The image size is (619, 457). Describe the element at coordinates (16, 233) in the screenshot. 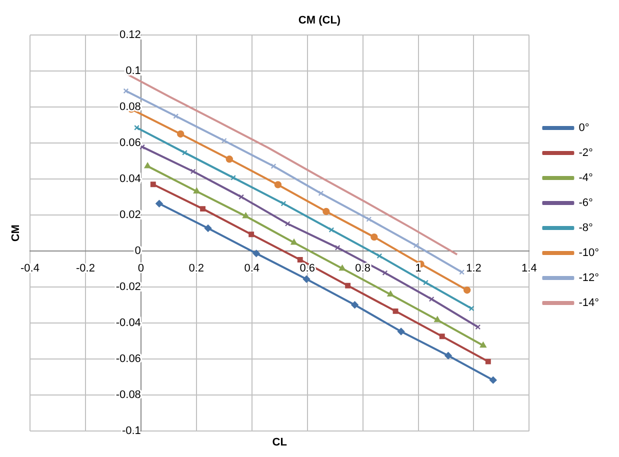

I see `y-axis-title: CM` at that location.